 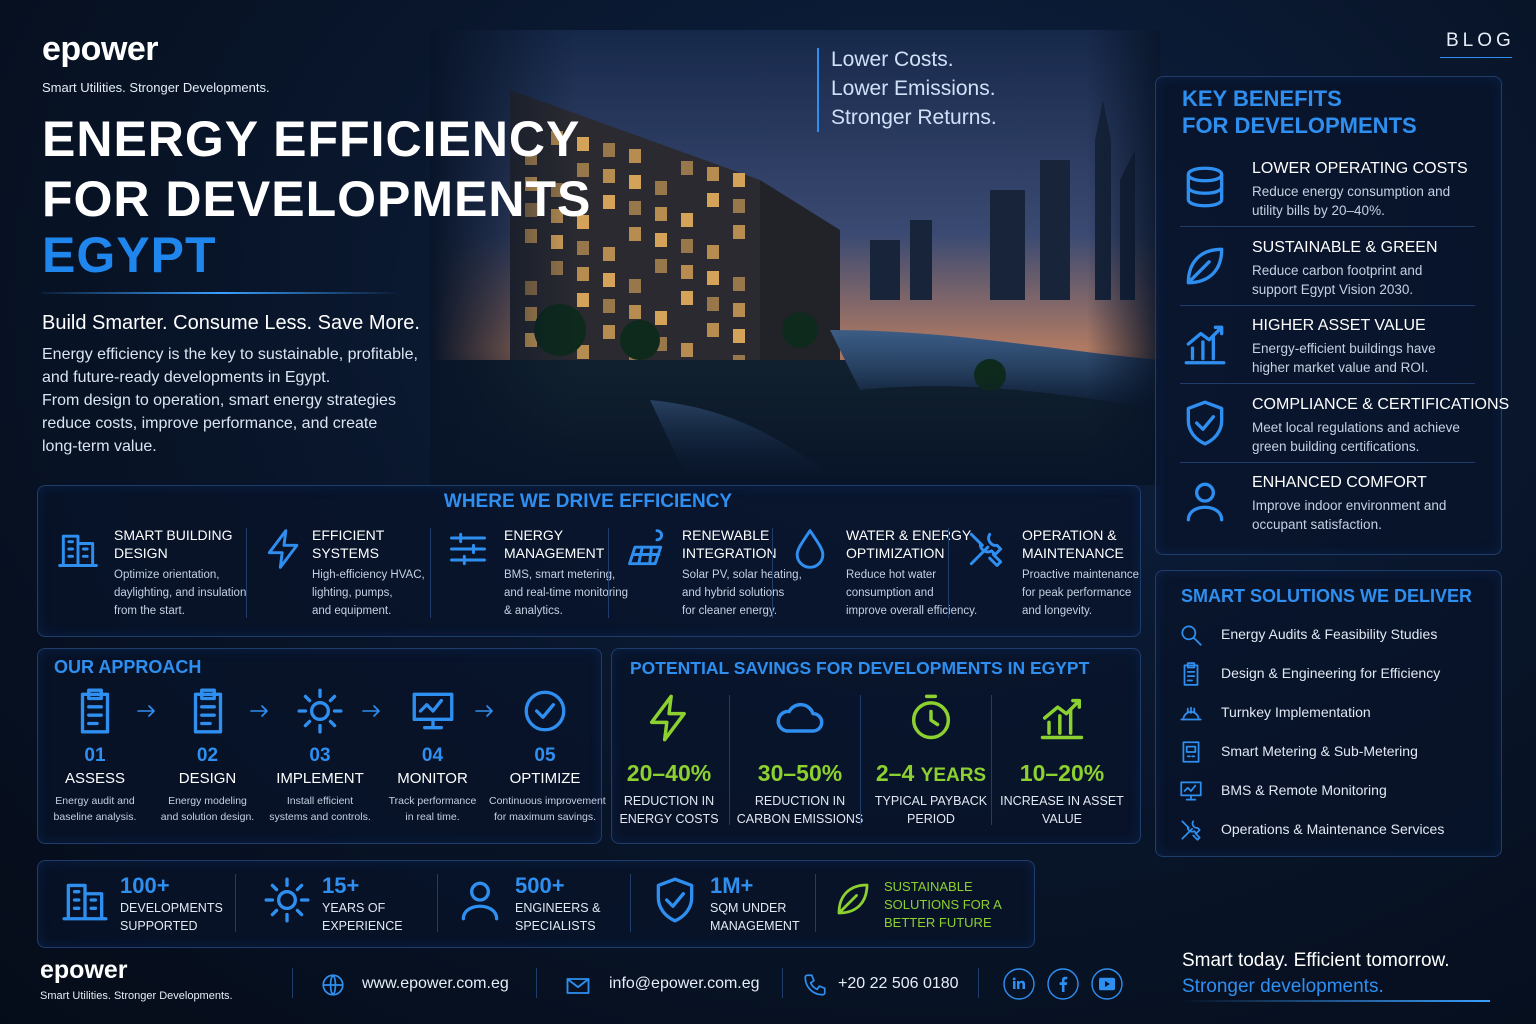 I want to click on benefit-text: Reduce energy consumption and, so click(x=1351, y=191).